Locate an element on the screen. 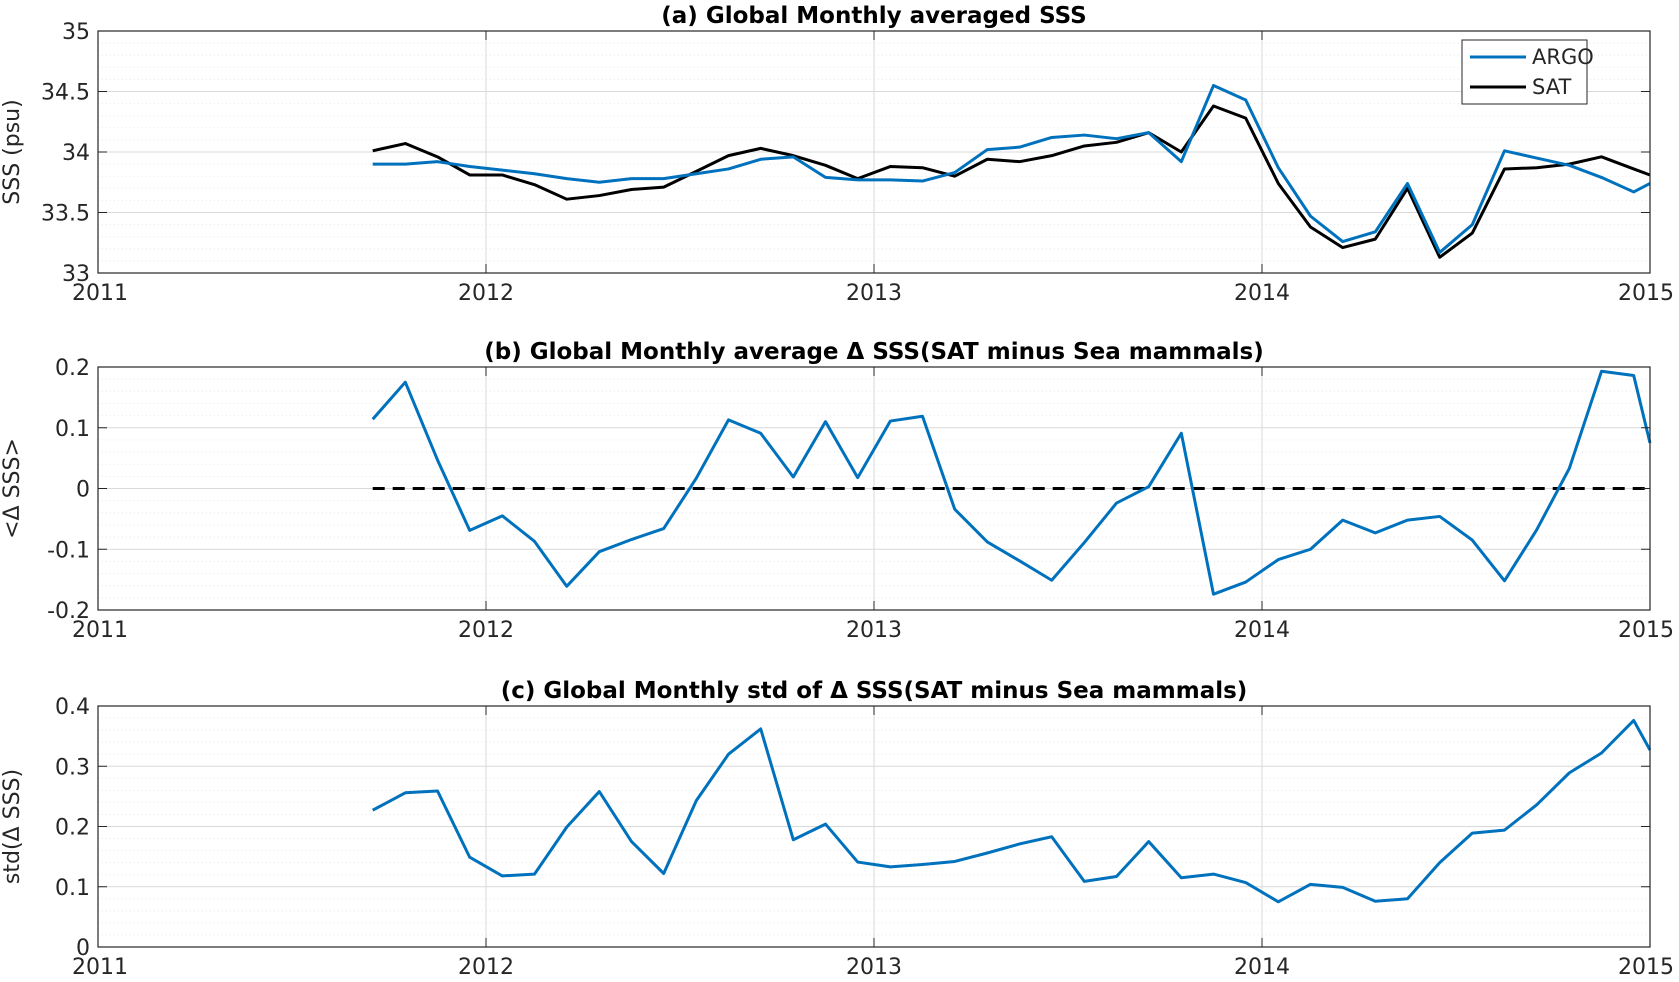 This screenshot has width=1679, height=982. y-tick-label: 34 is located at coordinates (76, 153).